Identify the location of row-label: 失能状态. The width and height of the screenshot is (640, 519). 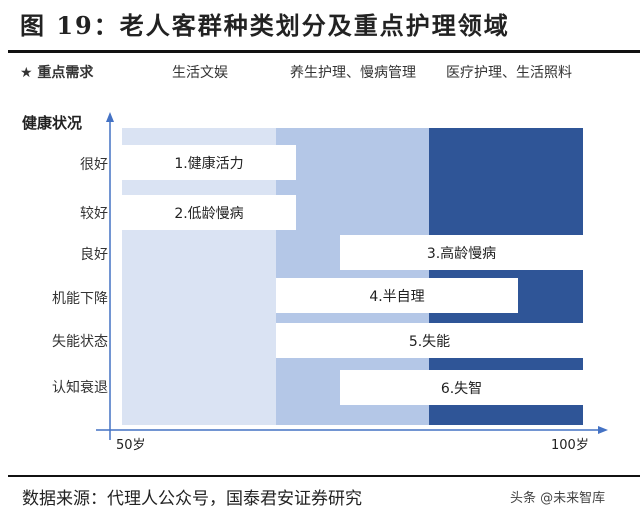
(80, 342).